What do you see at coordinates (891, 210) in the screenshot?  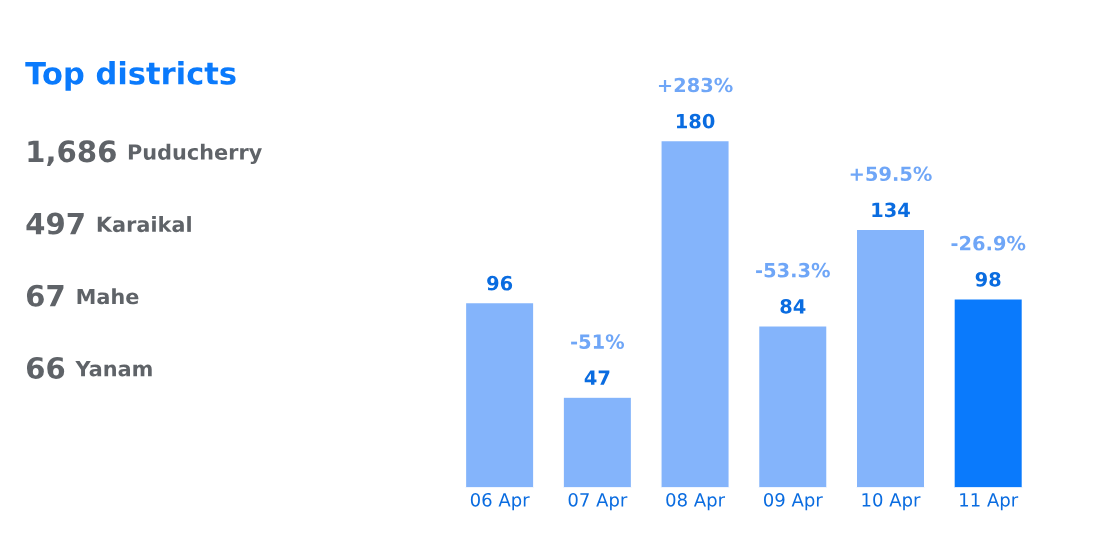 I see `data-label: 134` at bounding box center [891, 210].